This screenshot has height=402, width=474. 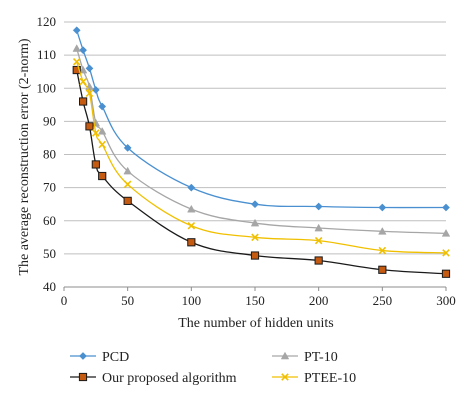 What do you see at coordinates (49, 286) in the screenshot?
I see `y-tick-label: 40` at bounding box center [49, 286].